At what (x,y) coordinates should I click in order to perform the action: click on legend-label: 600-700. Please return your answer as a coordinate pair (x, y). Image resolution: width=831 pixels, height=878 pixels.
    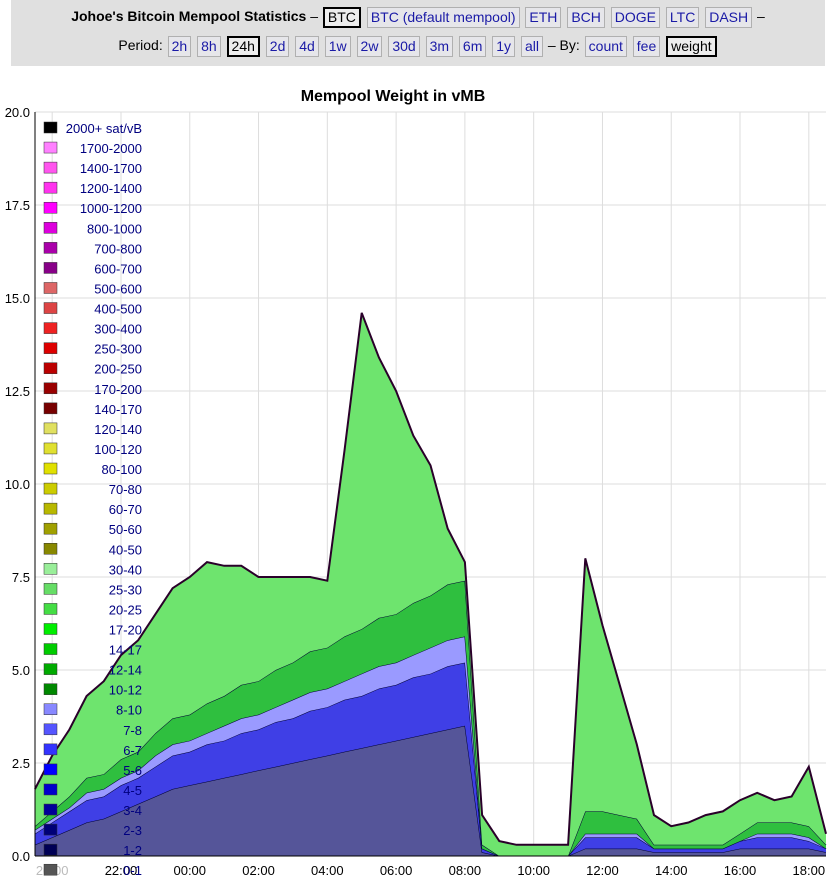
    Looking at the image, I should click on (118, 268).